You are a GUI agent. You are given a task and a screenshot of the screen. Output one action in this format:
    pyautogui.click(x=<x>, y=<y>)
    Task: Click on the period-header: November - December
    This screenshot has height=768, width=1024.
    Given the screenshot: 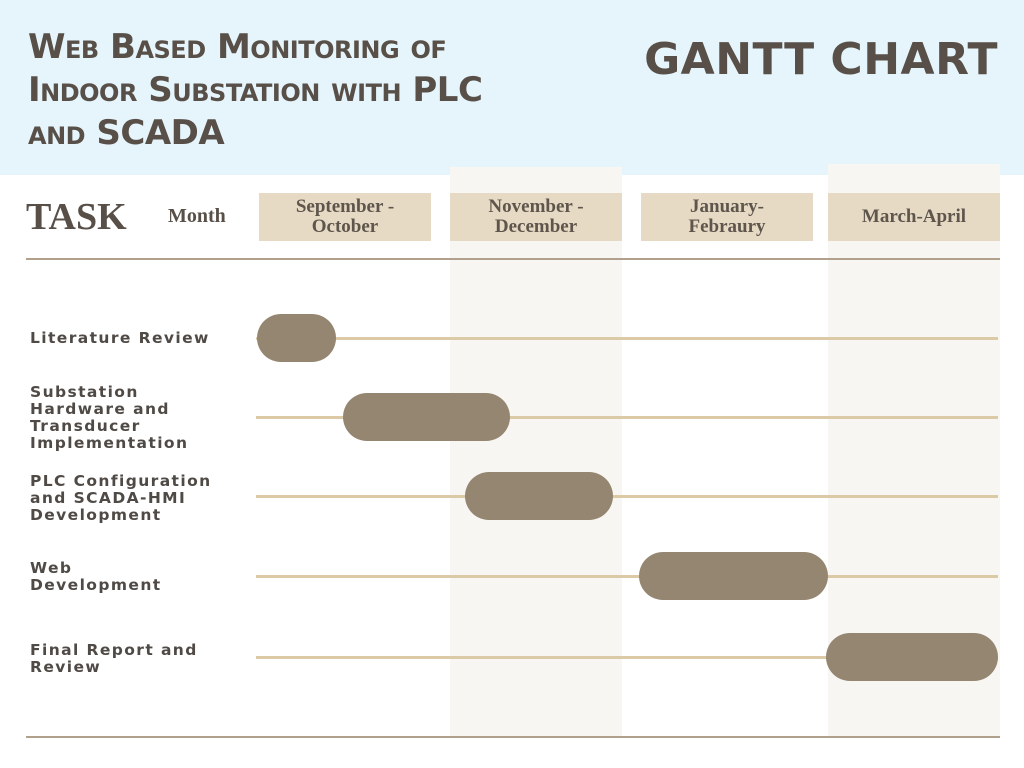 What is the action you would take?
    pyautogui.click(x=536, y=217)
    